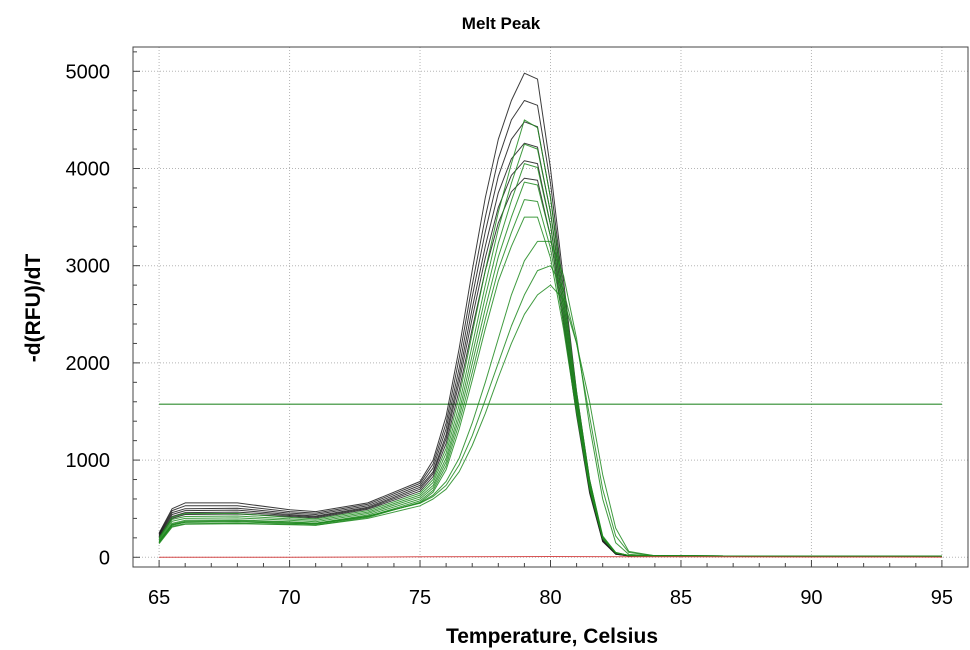  Describe the element at coordinates (88, 72) in the screenshot. I see `y-tick-label-5: 5000` at that location.